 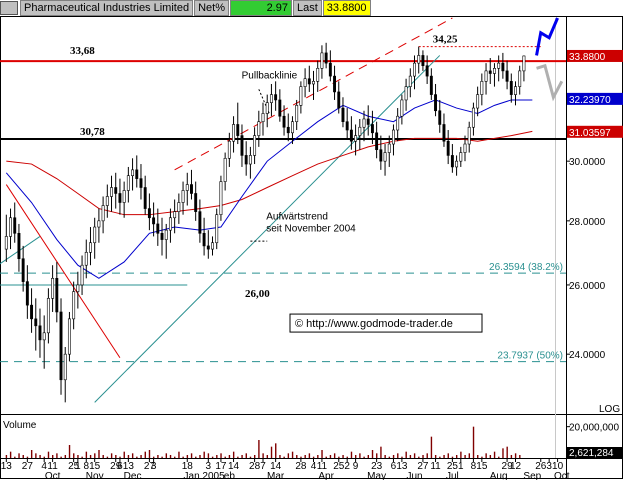 I want to click on time-tick-label: 17, so click(x=221, y=466).